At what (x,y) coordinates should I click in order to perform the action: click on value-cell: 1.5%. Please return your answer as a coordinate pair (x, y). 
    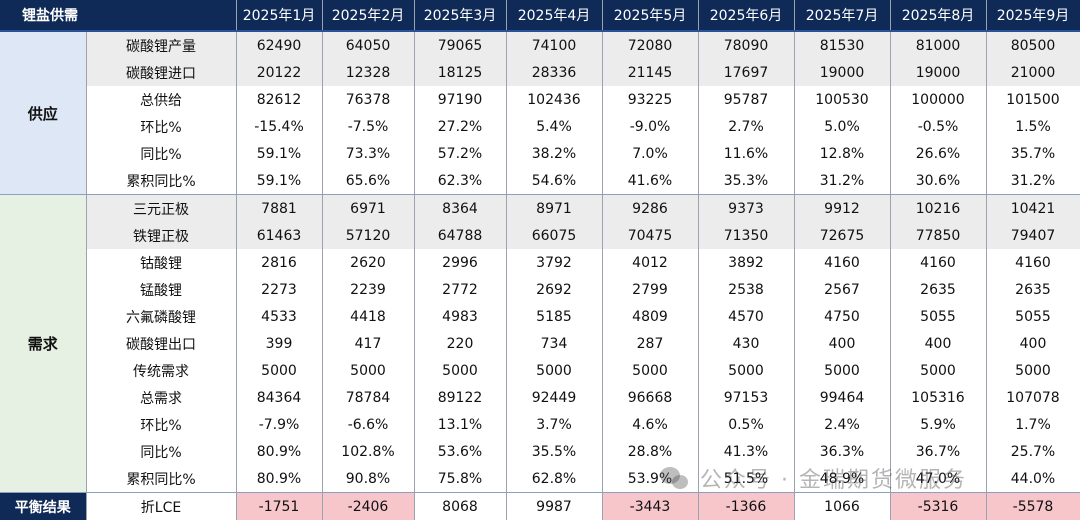
    Looking at the image, I should click on (1033, 126).